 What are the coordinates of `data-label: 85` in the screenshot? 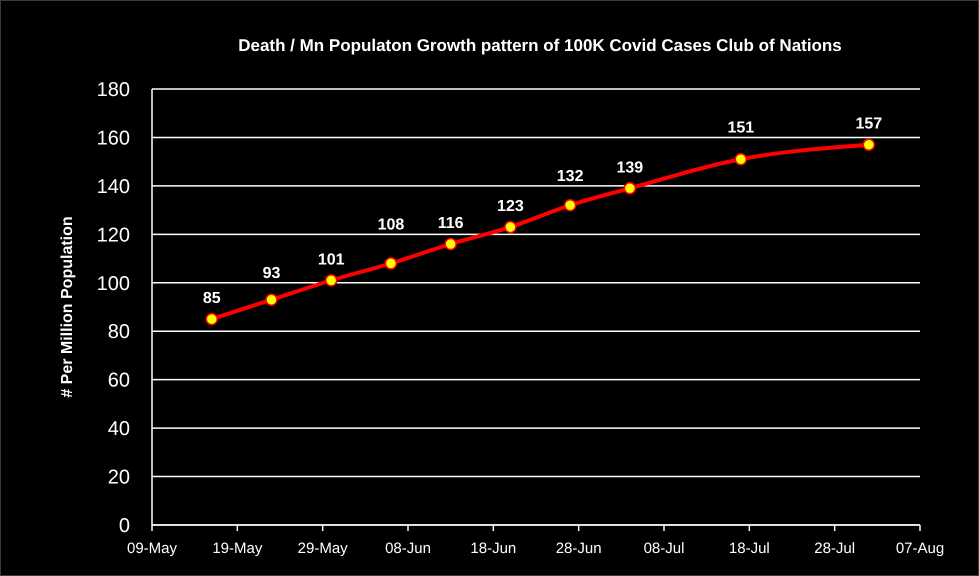 It's located at (211, 299).